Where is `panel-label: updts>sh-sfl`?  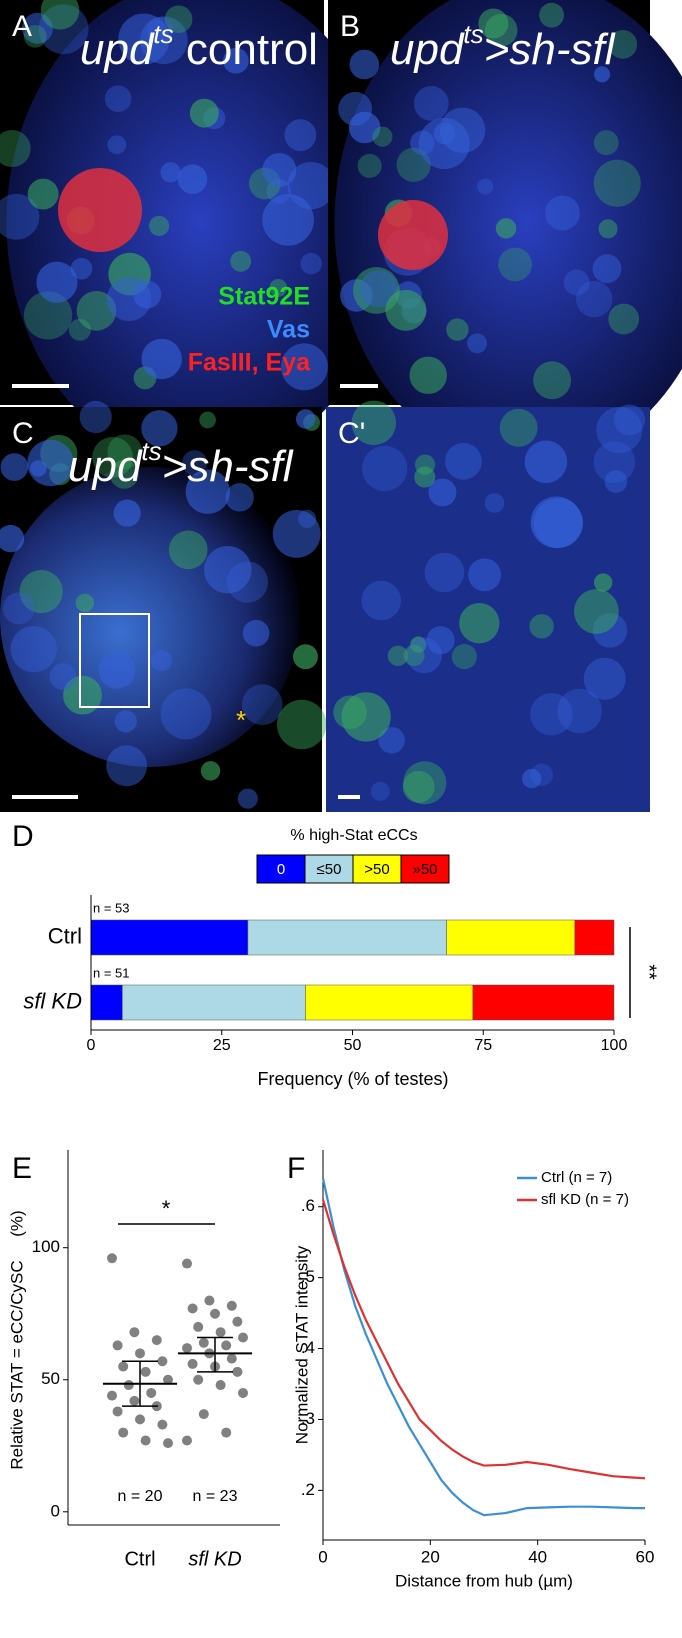 panel-label: updts>sh-sfl is located at coordinates (181, 463).